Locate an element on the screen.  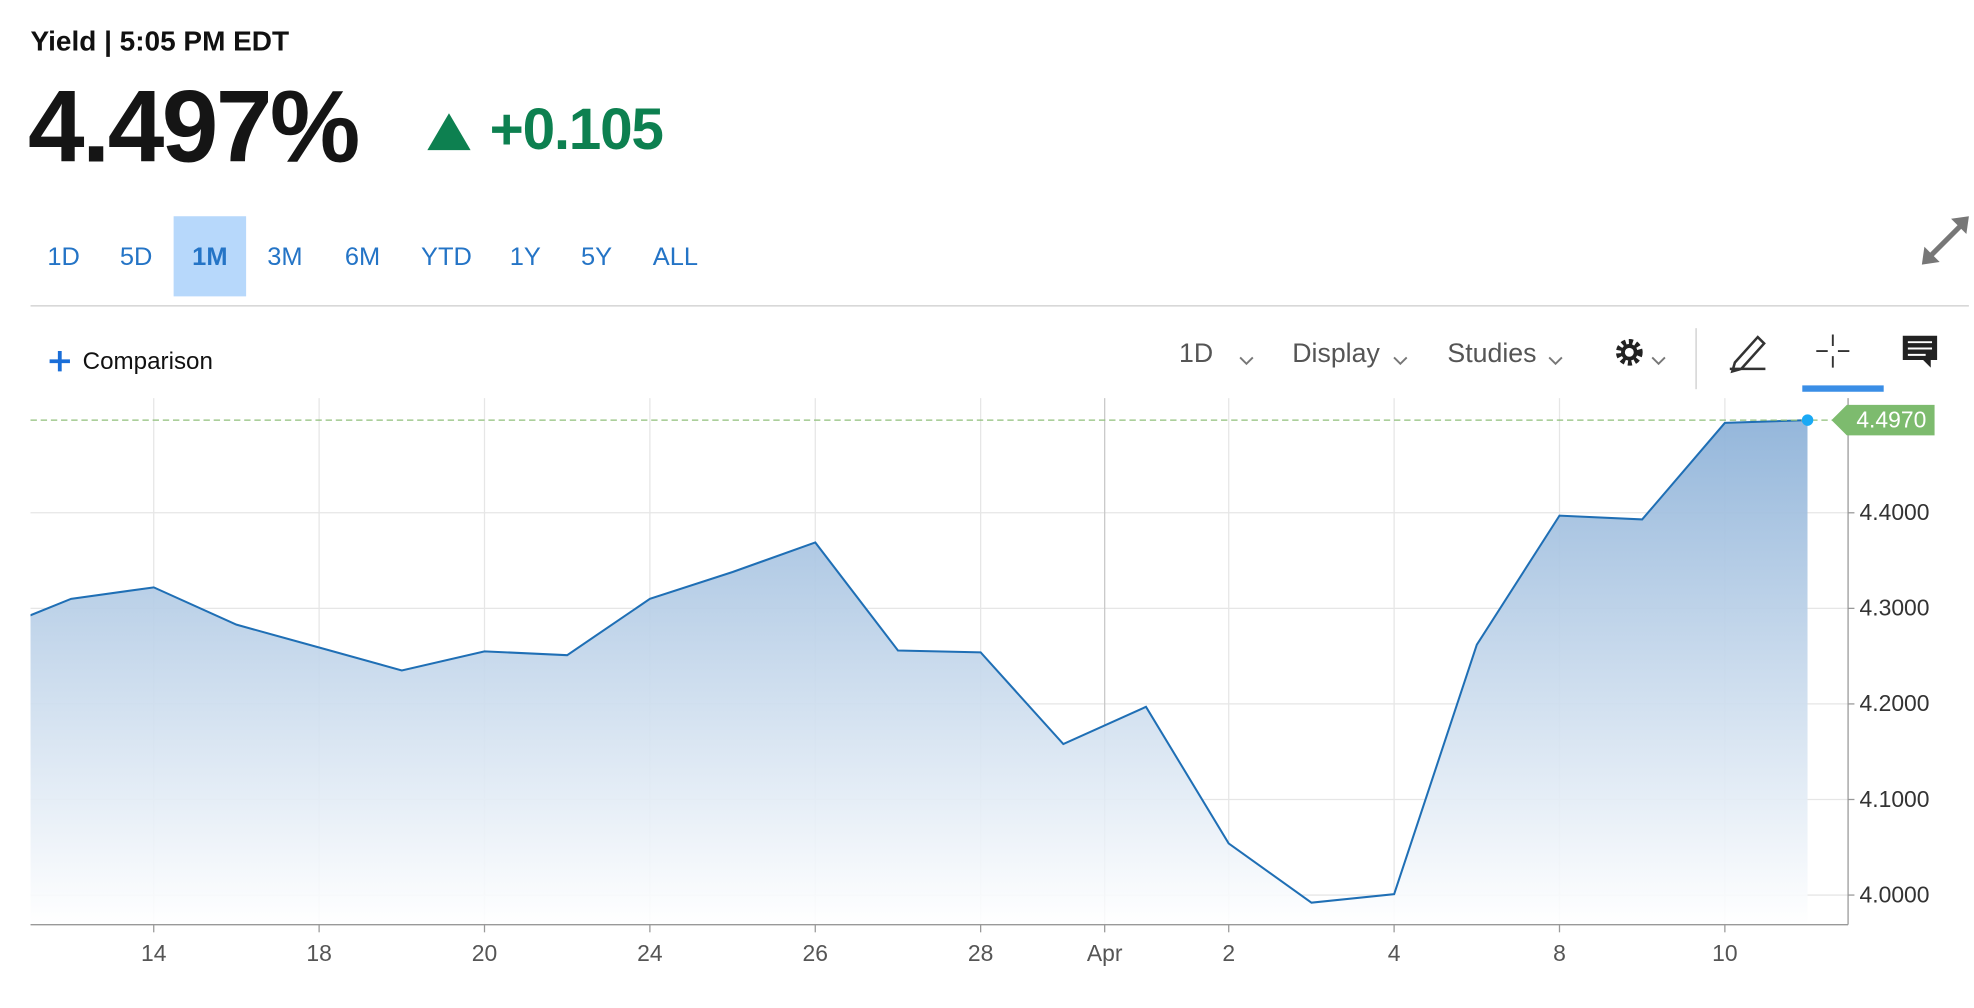
period-tab: 1D is located at coordinates (63, 257).